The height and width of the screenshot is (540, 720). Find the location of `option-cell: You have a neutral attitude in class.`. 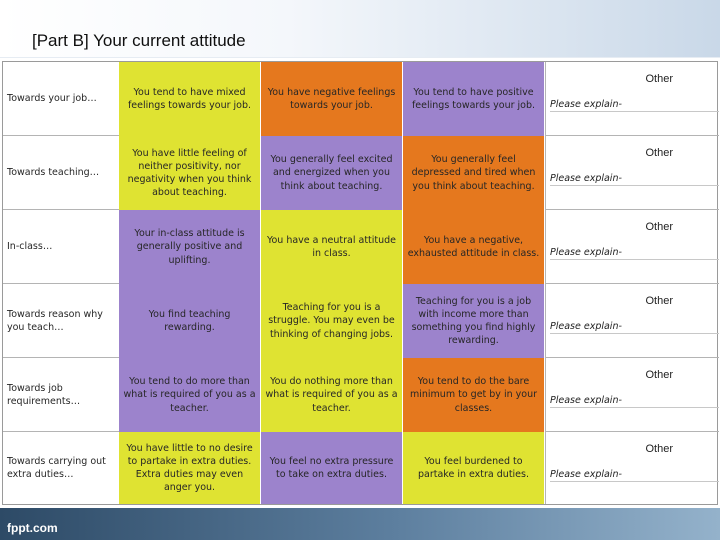

option-cell: You have a neutral attitude in class. is located at coordinates (332, 247).